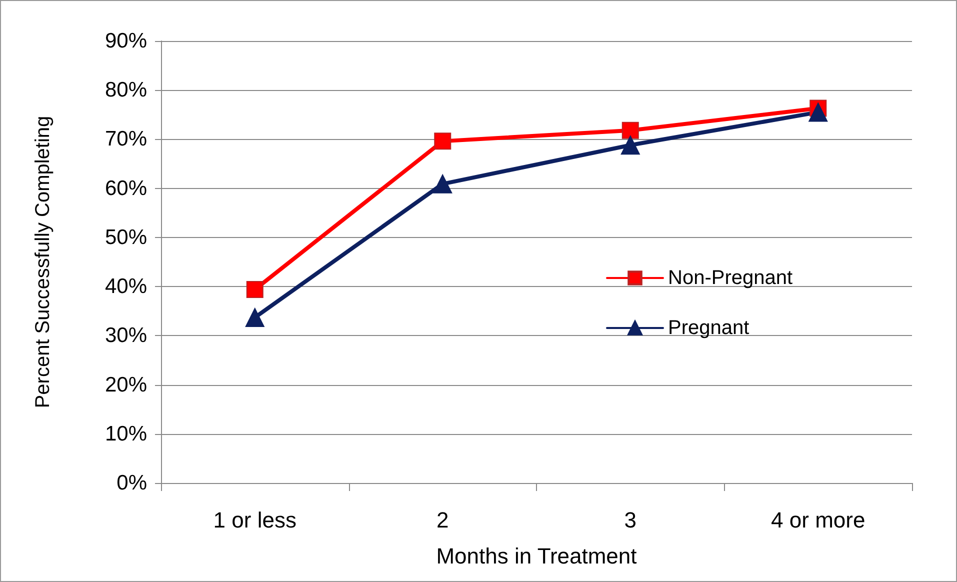  Describe the element at coordinates (254, 520) in the screenshot. I see `x-tick-label: 1 or less` at that location.